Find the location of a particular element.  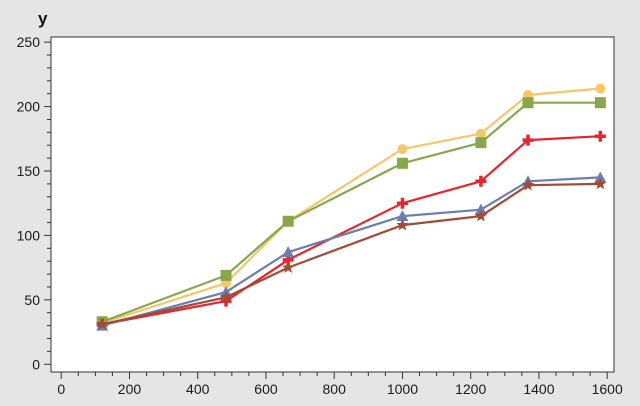

x-tick-label: 800 is located at coordinates (335, 389).